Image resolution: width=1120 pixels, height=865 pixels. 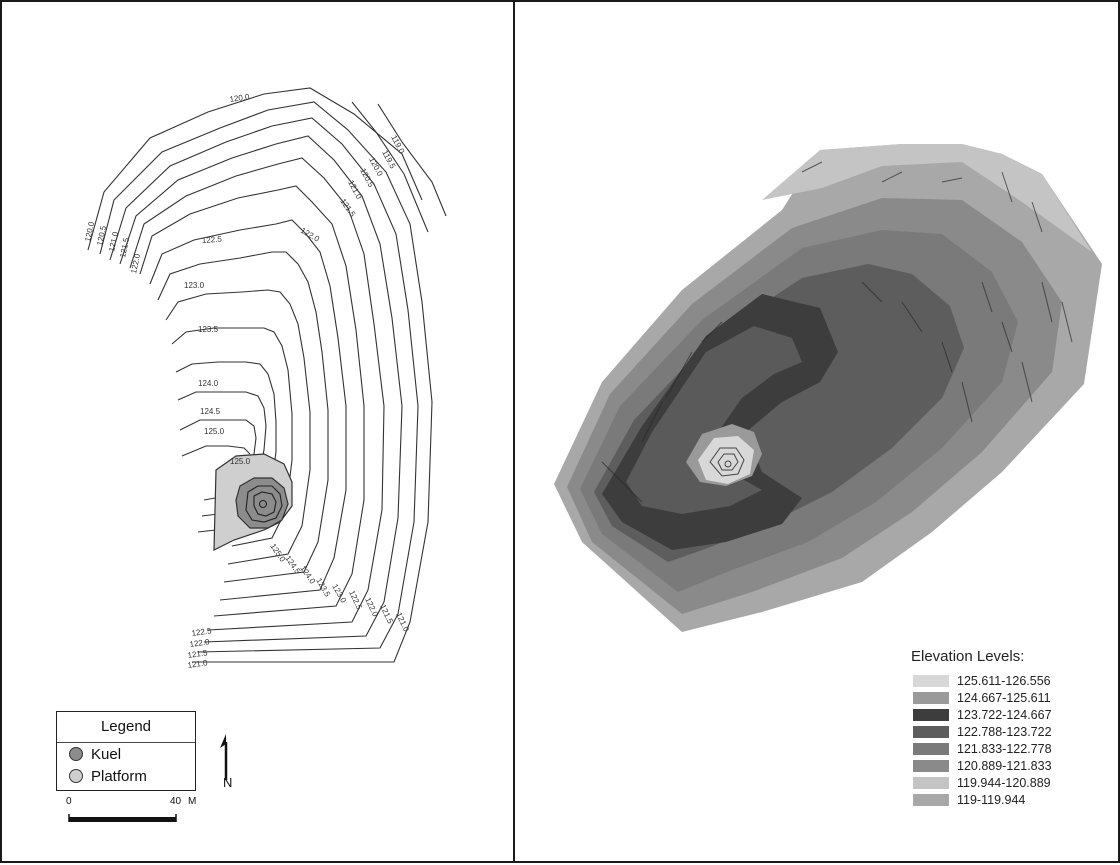 I want to click on scale-start-label: 0, so click(x=69, y=801).